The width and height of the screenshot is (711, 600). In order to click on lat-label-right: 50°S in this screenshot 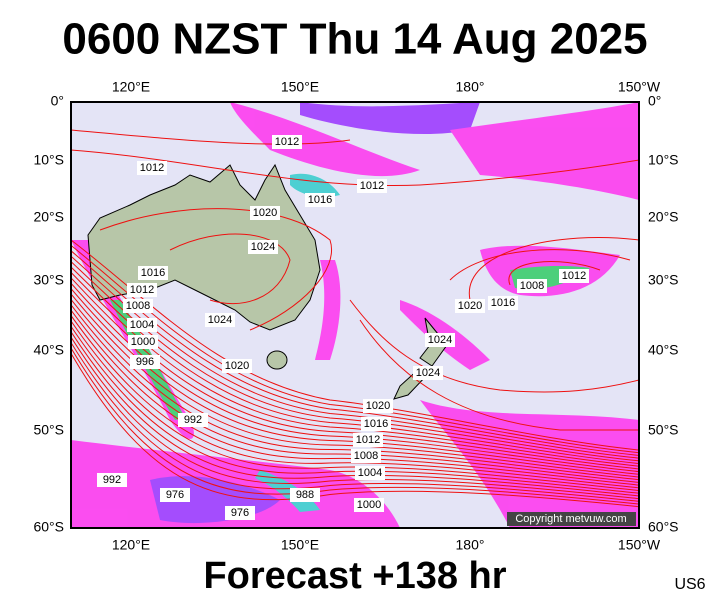, I will do `click(663, 430)`.